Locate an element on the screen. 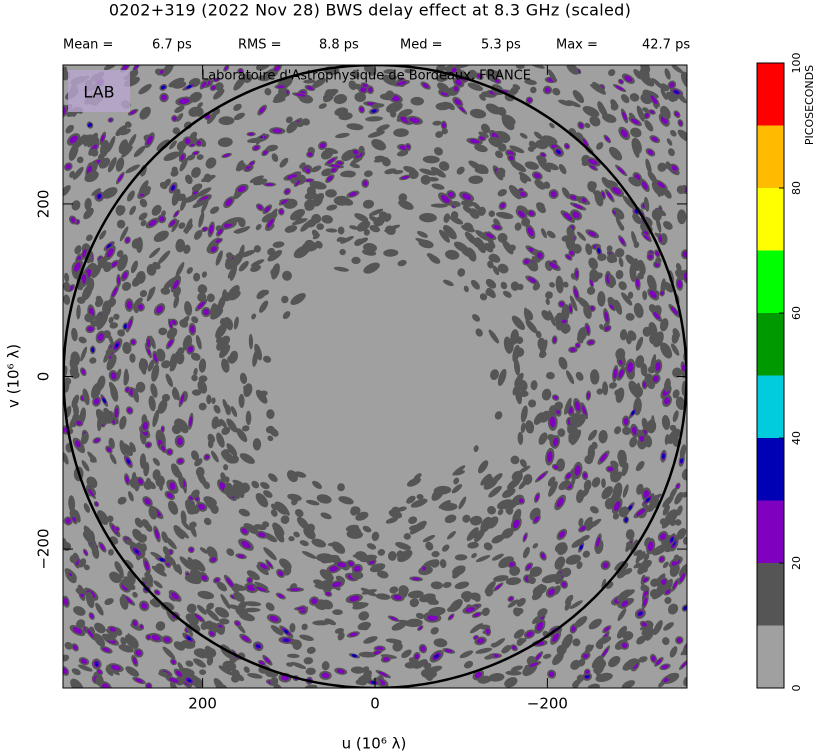  logo: LAB is located at coordinates (98, 92).